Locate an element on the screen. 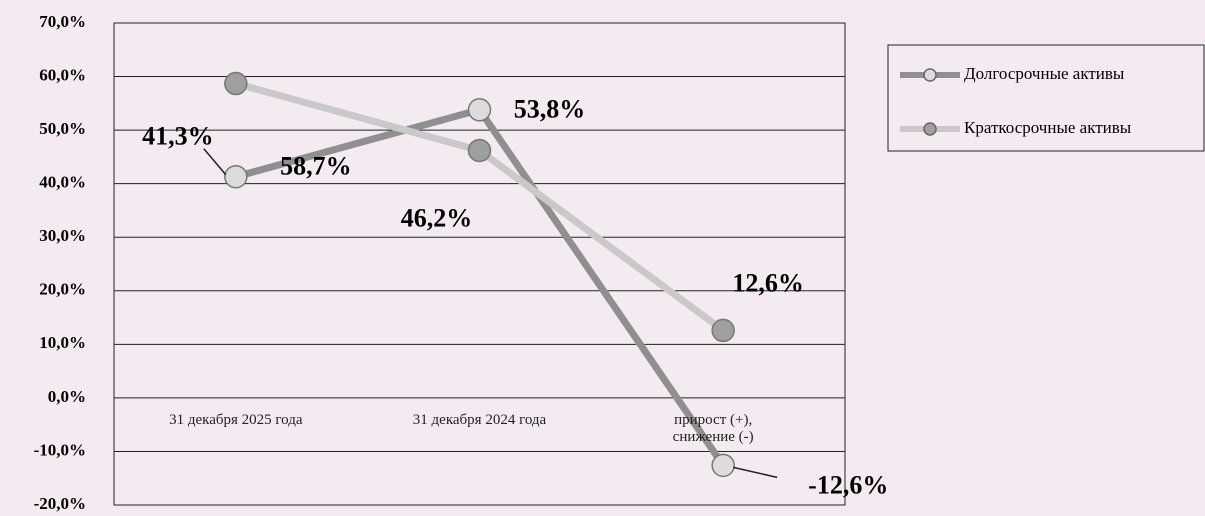 This screenshot has height=516, width=1205. data-label: 53,8% is located at coordinates (550, 109).